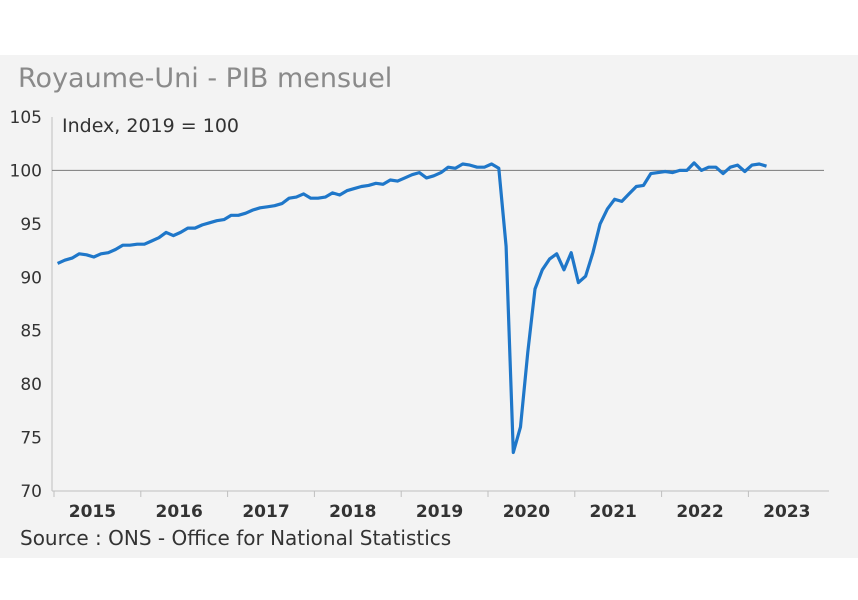  Describe the element at coordinates (699, 512) in the screenshot. I see `x-tick-label: 2022` at that location.